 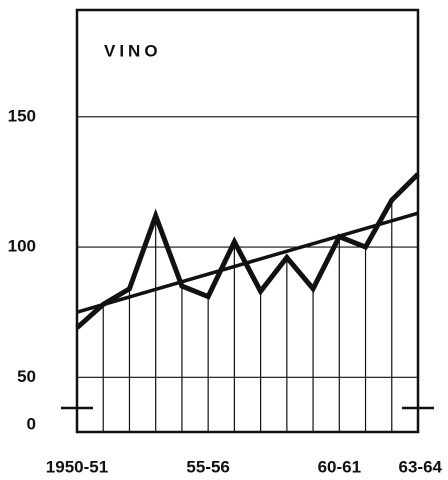 What do you see at coordinates (421, 466) in the screenshot?
I see `x-tick-label: 63-64` at bounding box center [421, 466].